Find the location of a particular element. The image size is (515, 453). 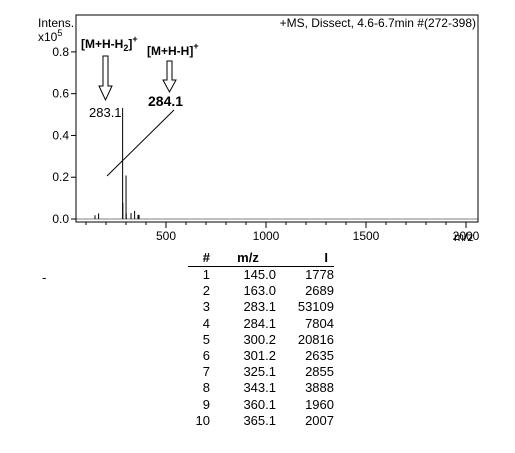

arrow-ion2-icon is located at coordinates (169, 77).